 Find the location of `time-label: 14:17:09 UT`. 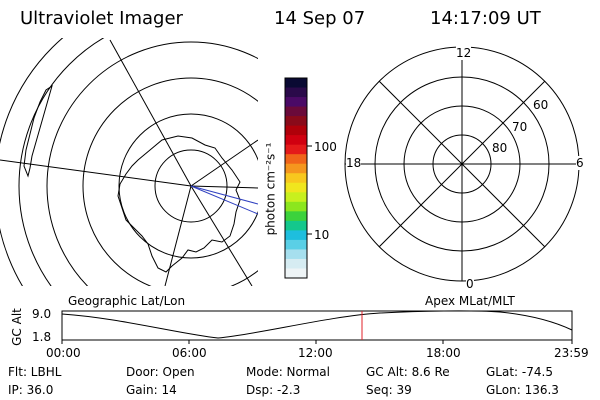

time-label: 14:17:09 UT is located at coordinates (485, 18).